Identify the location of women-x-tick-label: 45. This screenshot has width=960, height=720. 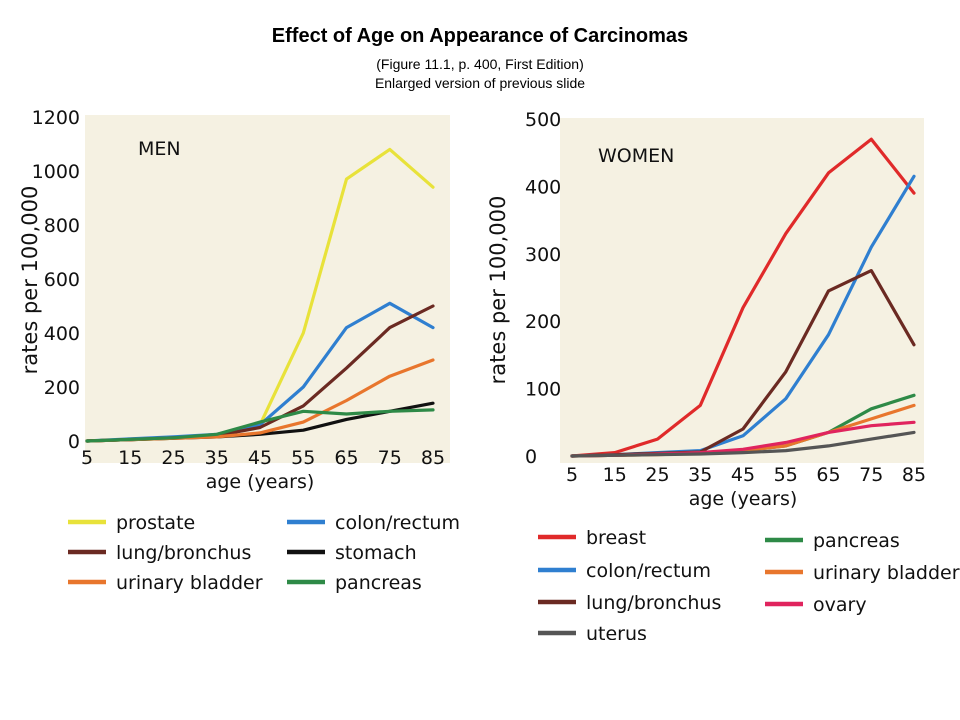
(743, 475).